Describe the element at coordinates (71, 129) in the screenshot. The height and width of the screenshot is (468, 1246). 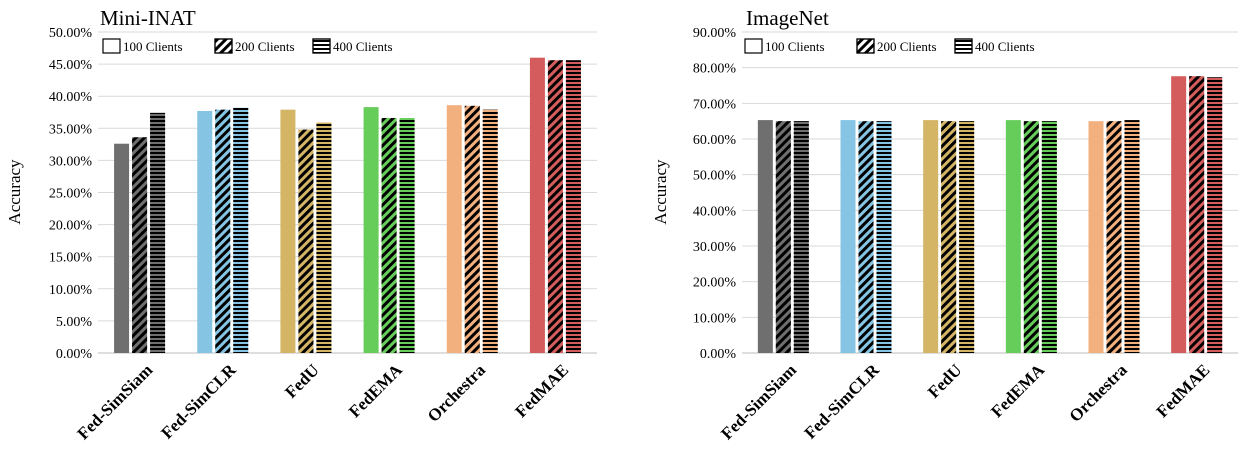
I see `y-tick-label: 35.00%` at that location.